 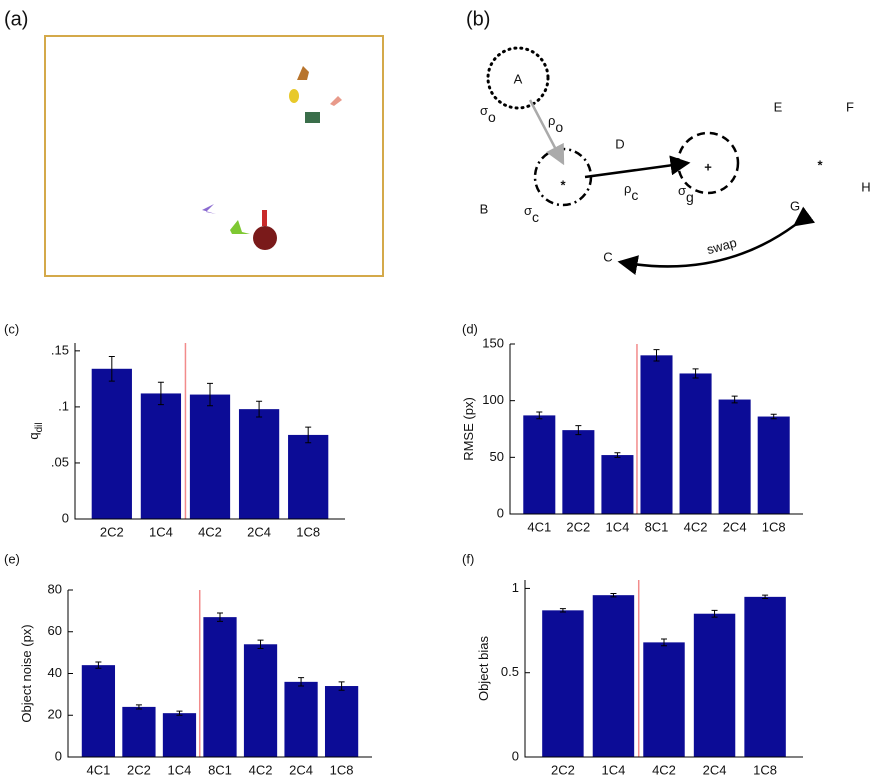 I want to click on y-tick-label: .1, so click(x=63, y=405).